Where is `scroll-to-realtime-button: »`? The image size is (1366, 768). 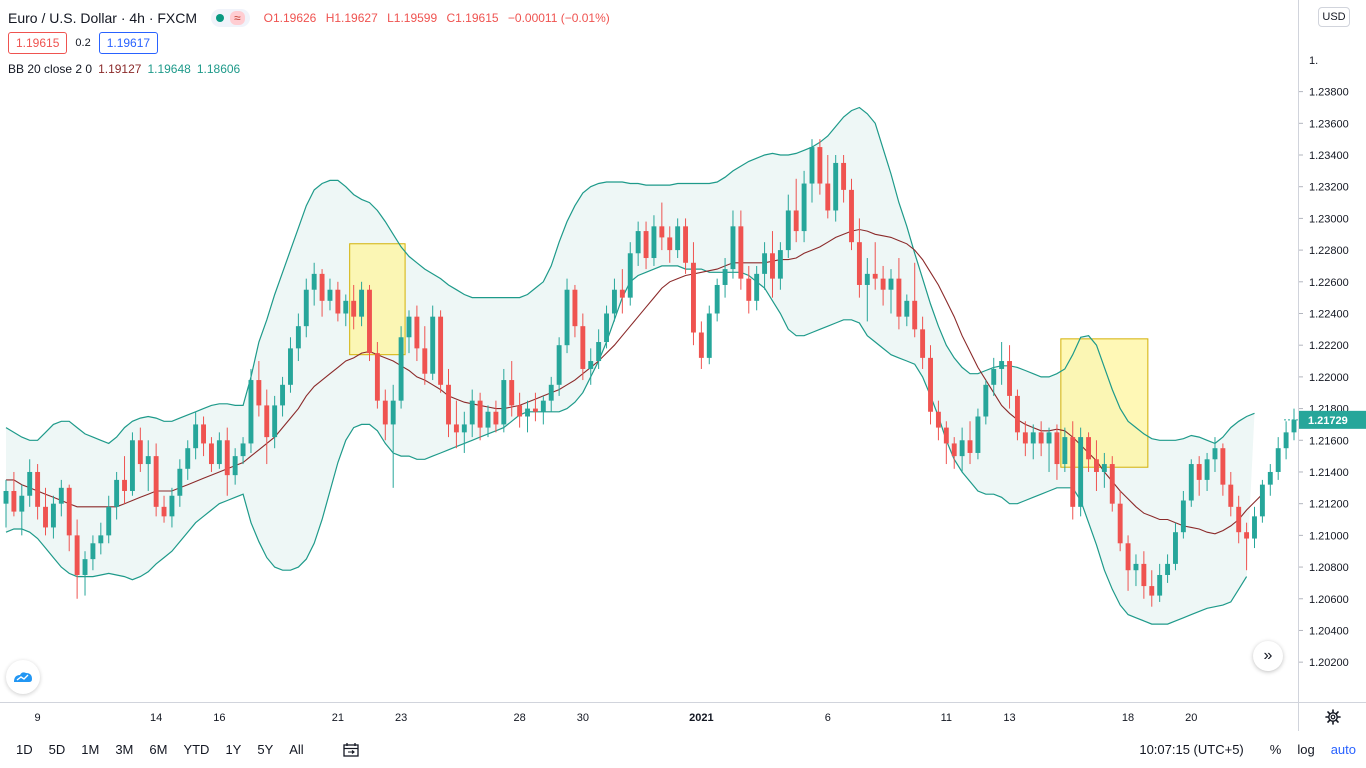
scroll-to-realtime-button: » is located at coordinates (1268, 656).